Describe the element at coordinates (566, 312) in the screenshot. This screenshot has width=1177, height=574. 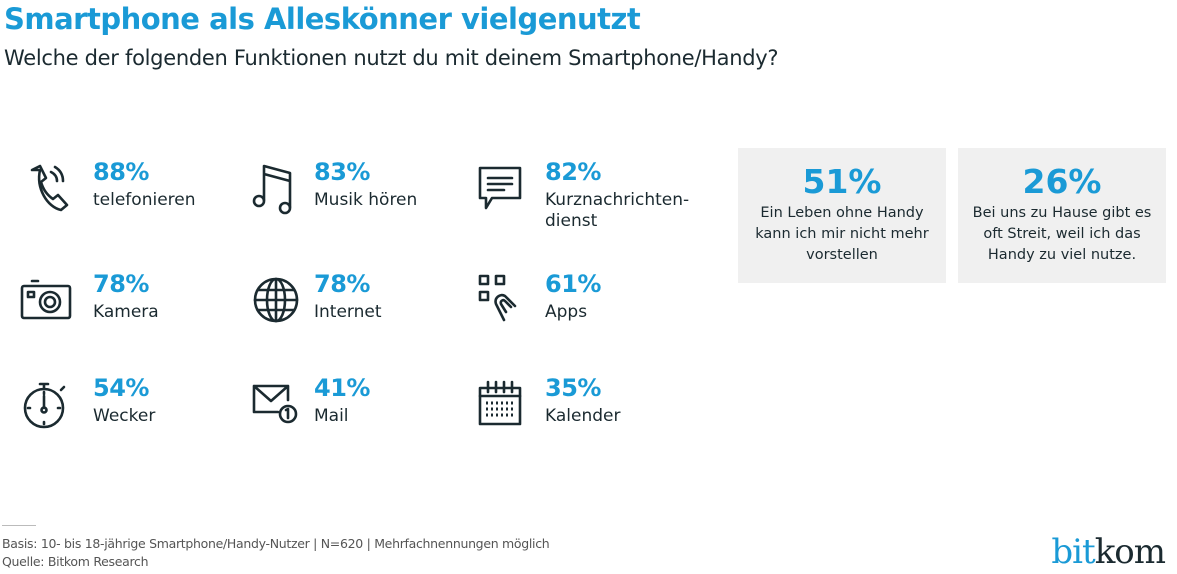
I see `function-label: Apps` at that location.